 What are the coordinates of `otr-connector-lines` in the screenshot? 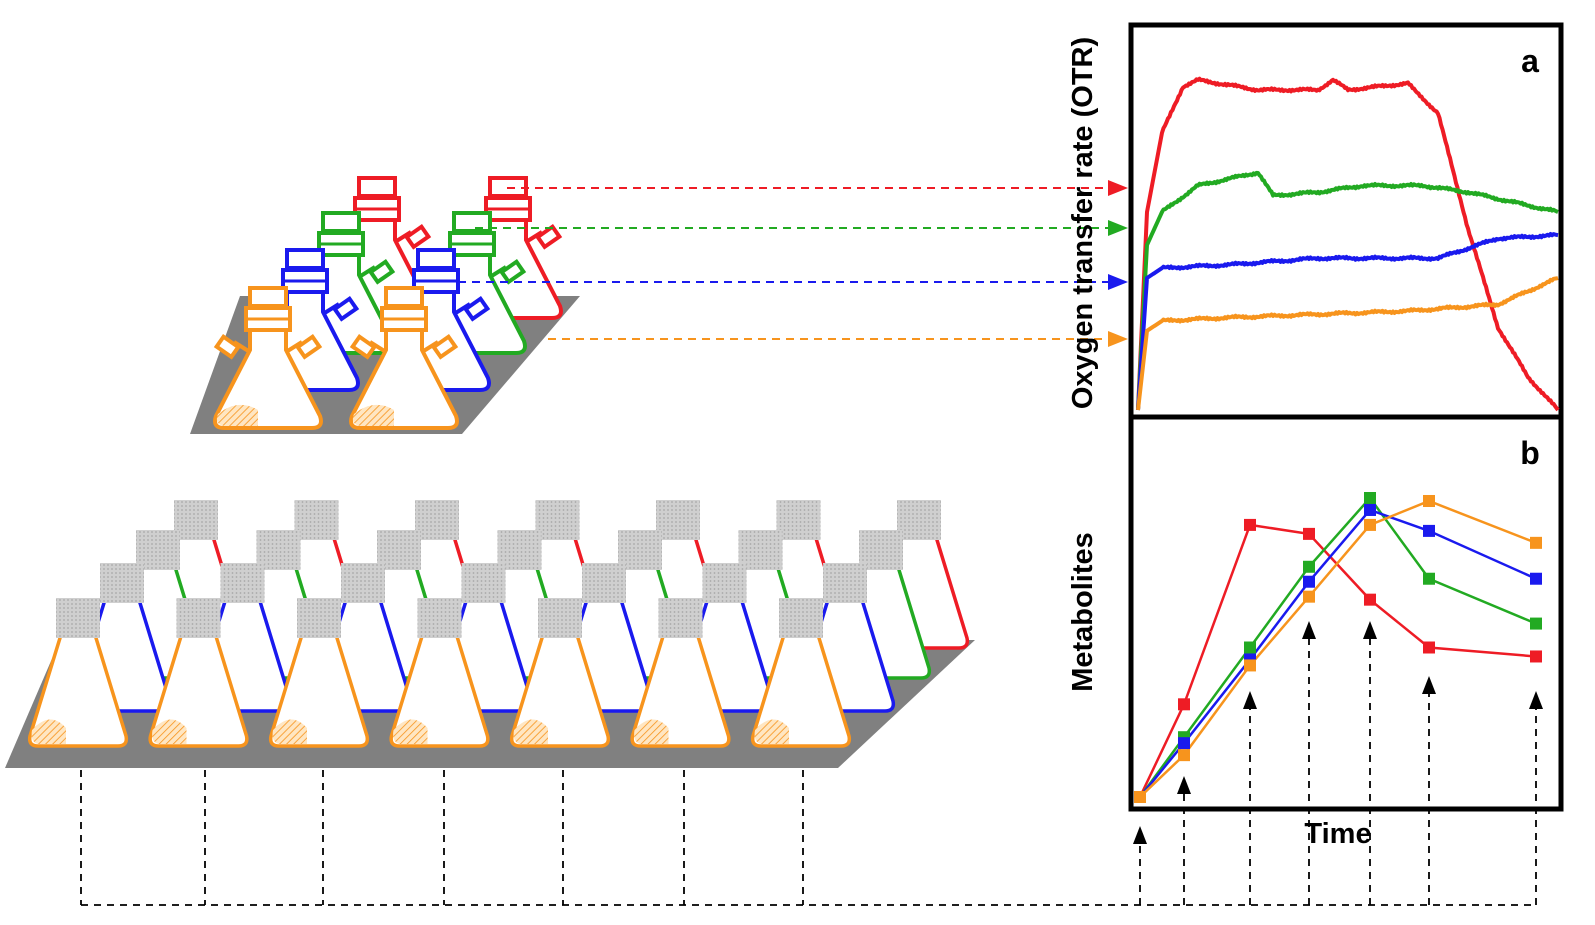 It's located at (793, 263).